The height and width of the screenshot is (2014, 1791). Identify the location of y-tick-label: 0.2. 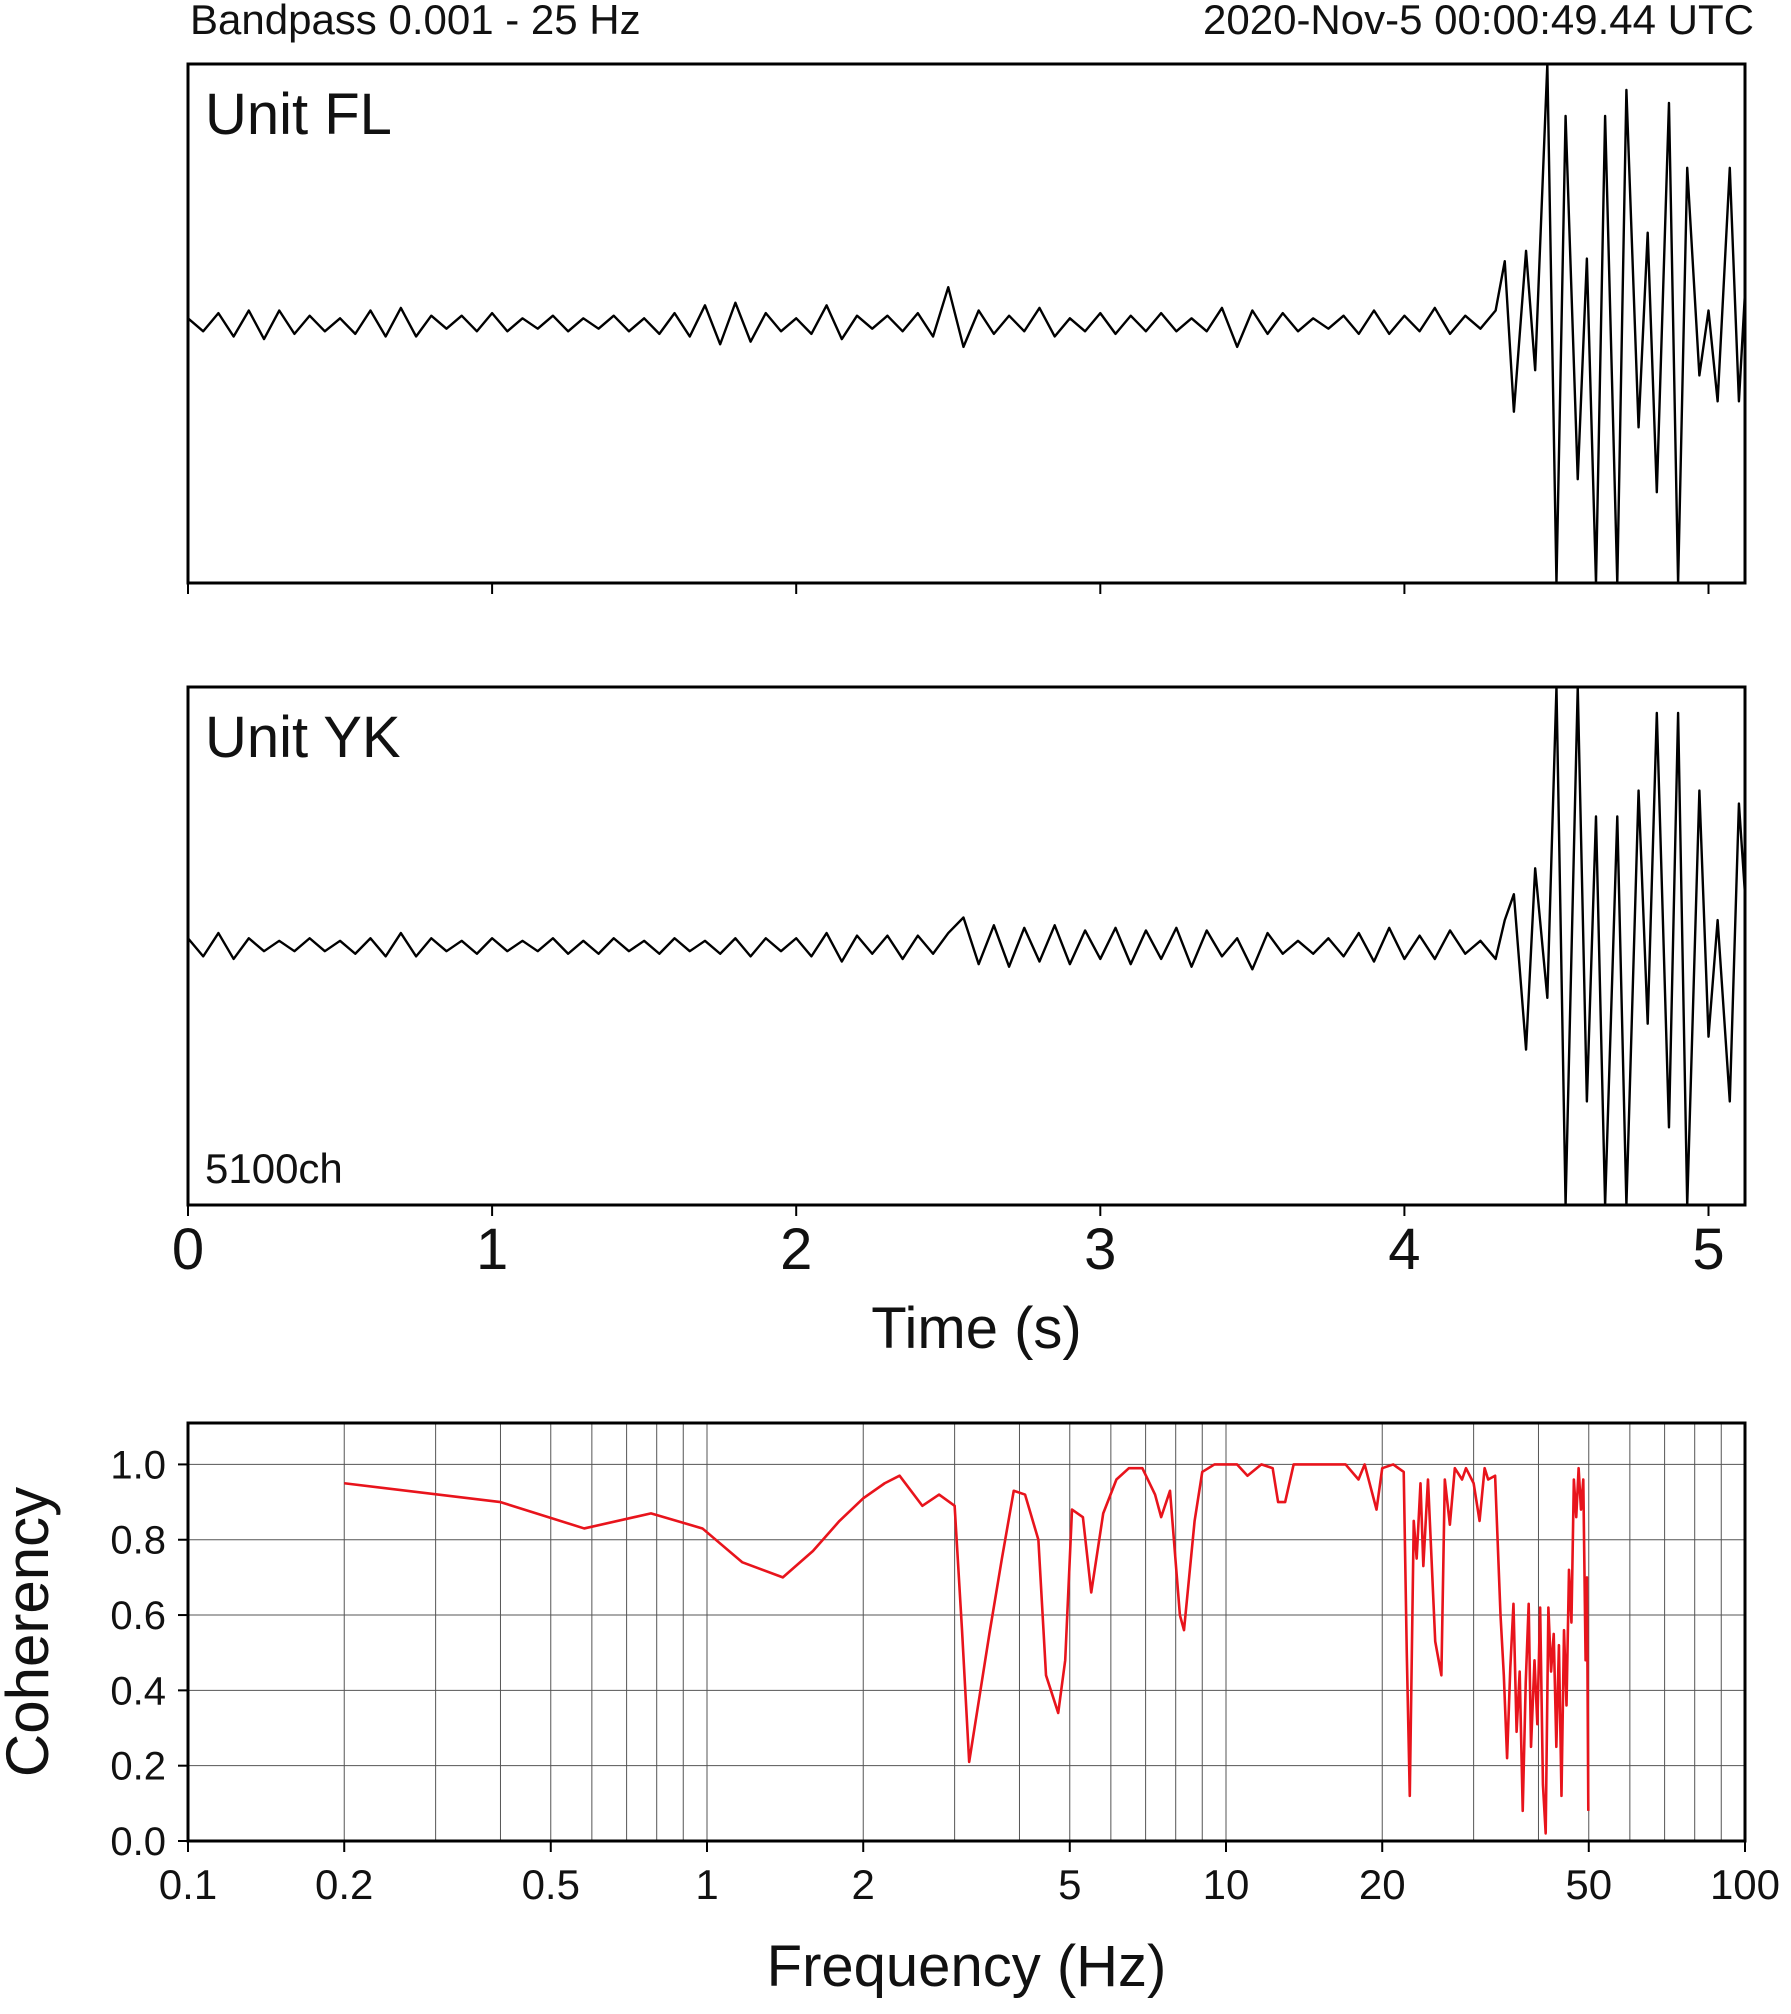
(138, 1767).